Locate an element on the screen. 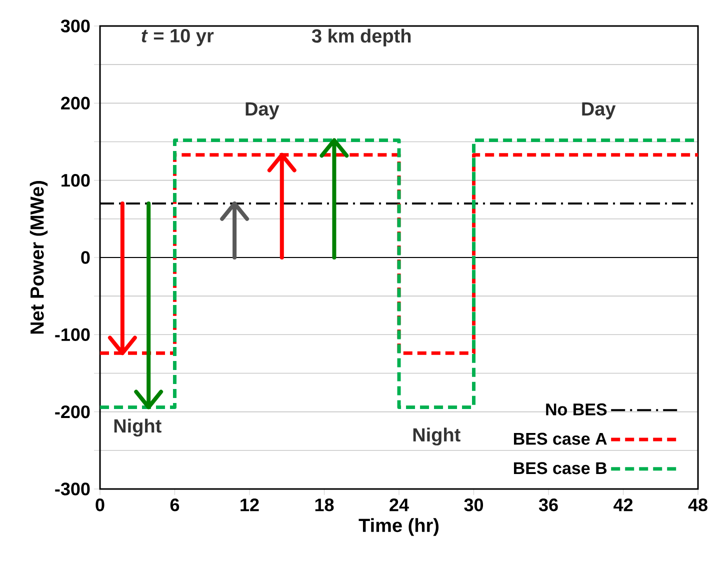 This screenshot has width=711, height=569. x-tick-label: 30 is located at coordinates (474, 505).